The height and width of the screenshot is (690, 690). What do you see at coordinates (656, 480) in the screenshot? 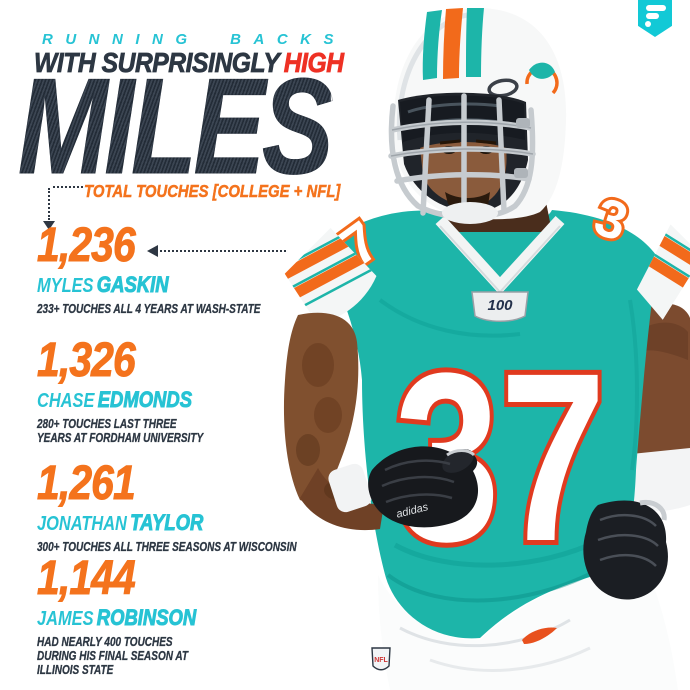
I see `elbow-band` at bounding box center [656, 480].